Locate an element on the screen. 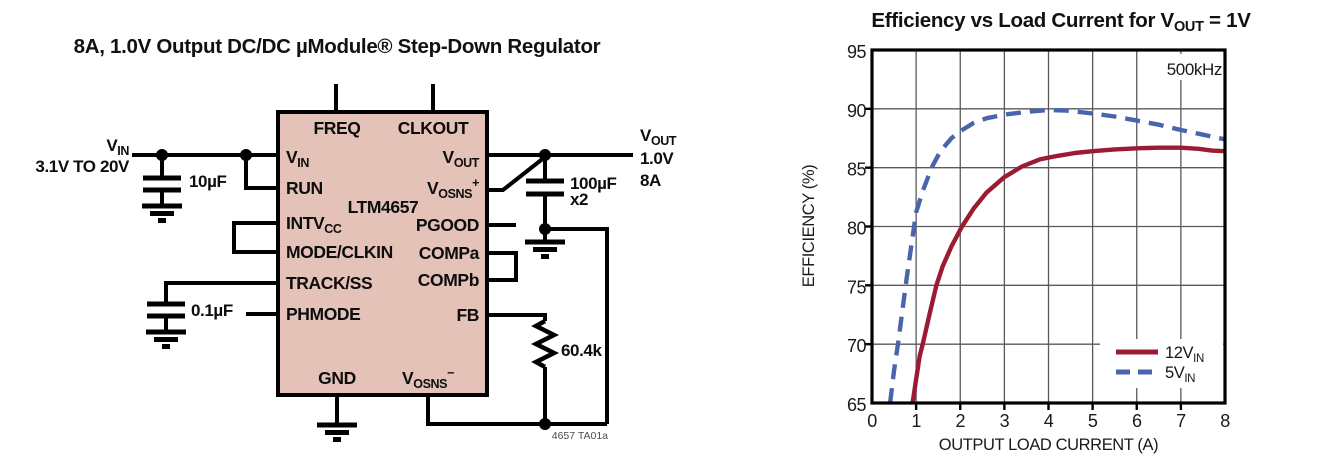 The height and width of the screenshot is (456, 1339). pin-label-vout: VOUT is located at coordinates (461, 158).